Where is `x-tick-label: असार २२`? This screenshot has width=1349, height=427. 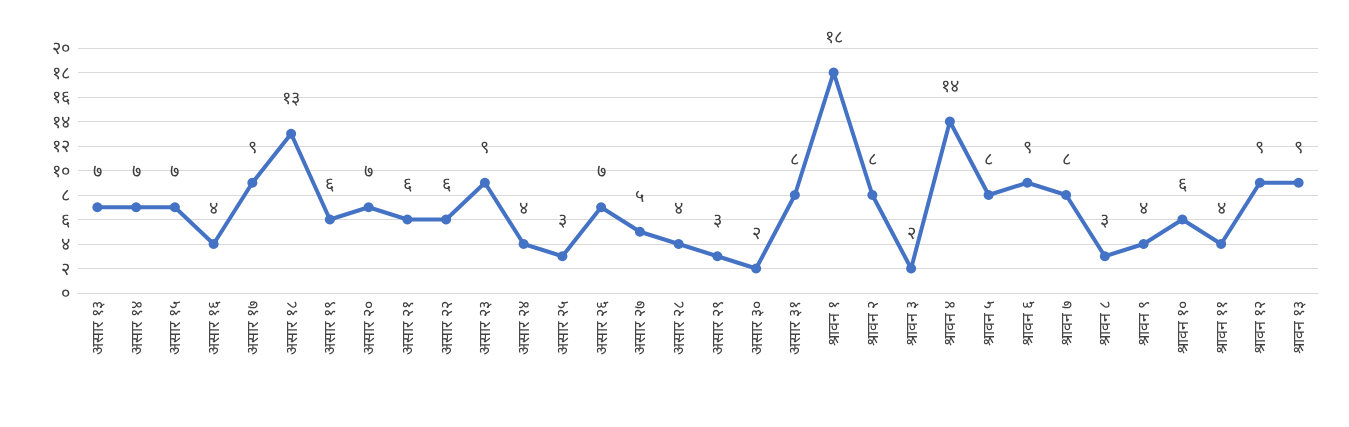
x-tick-label: असार २२ is located at coordinates (446, 328).